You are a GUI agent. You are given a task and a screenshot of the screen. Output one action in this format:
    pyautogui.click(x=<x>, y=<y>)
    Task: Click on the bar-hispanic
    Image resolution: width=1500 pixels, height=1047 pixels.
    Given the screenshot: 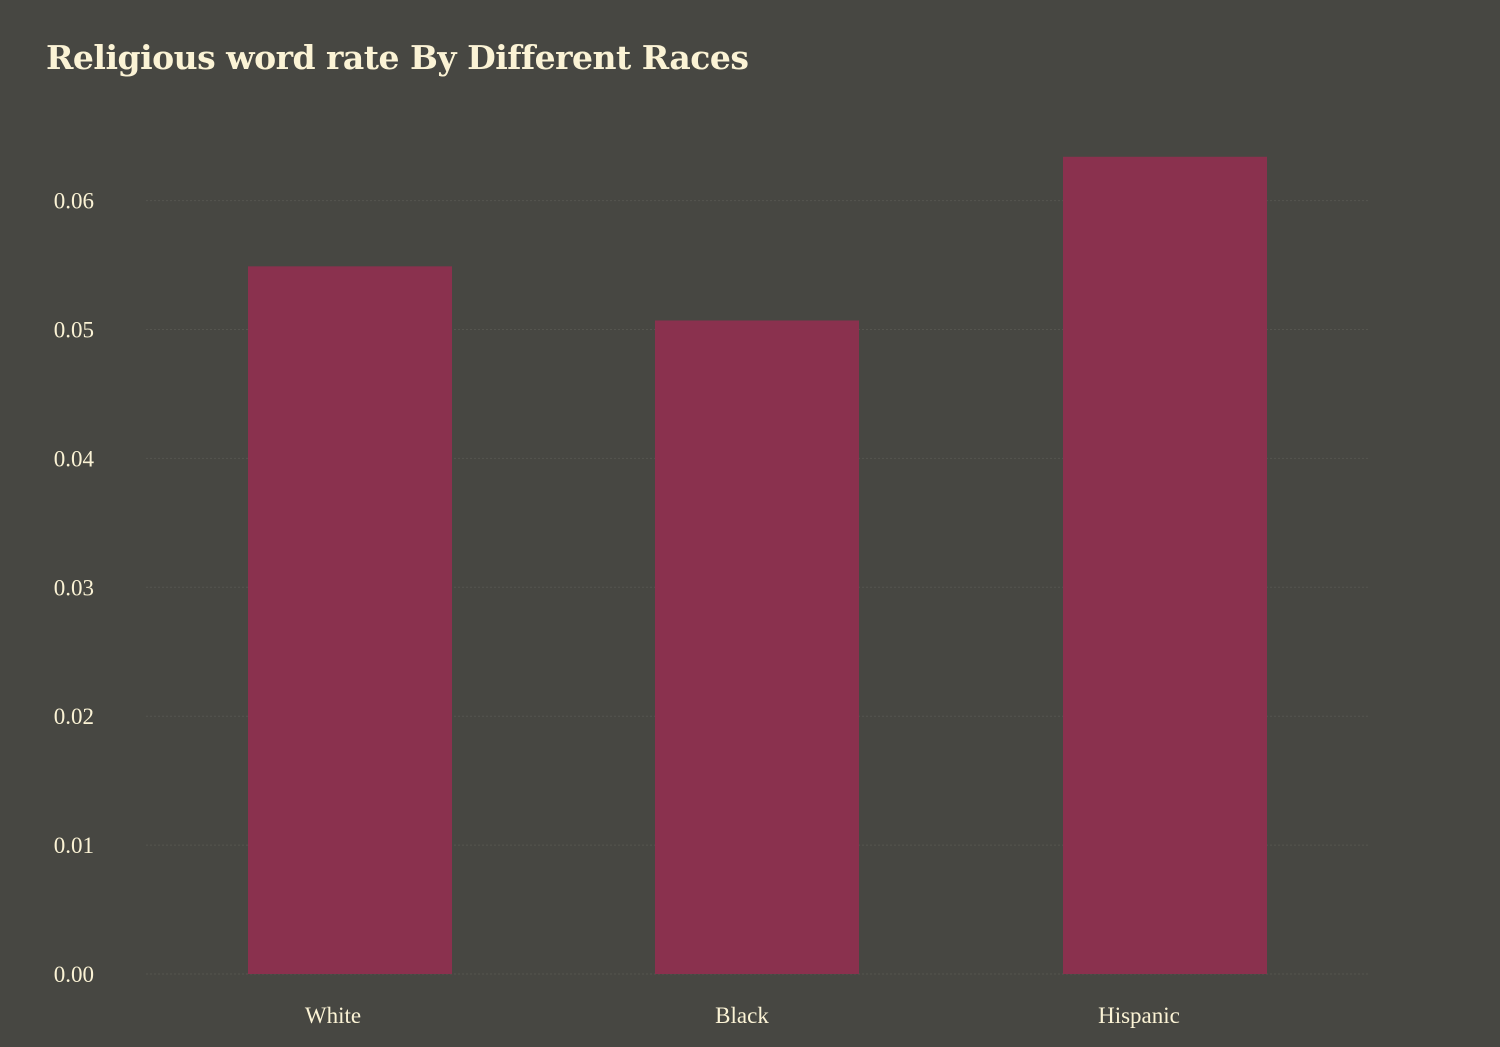 What is the action you would take?
    pyautogui.click(x=1165, y=565)
    